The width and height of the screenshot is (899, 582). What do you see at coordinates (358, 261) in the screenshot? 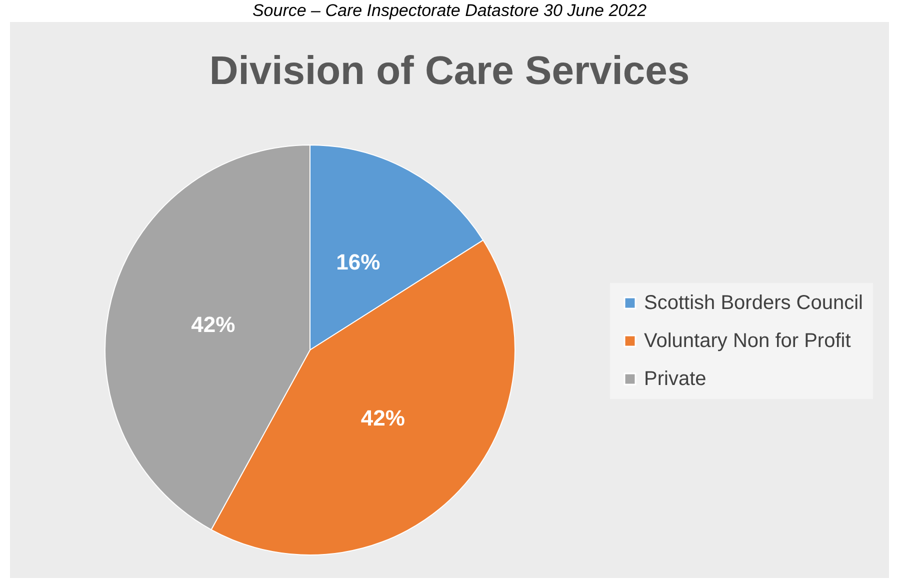
I see `data-label: 16%` at bounding box center [358, 261].